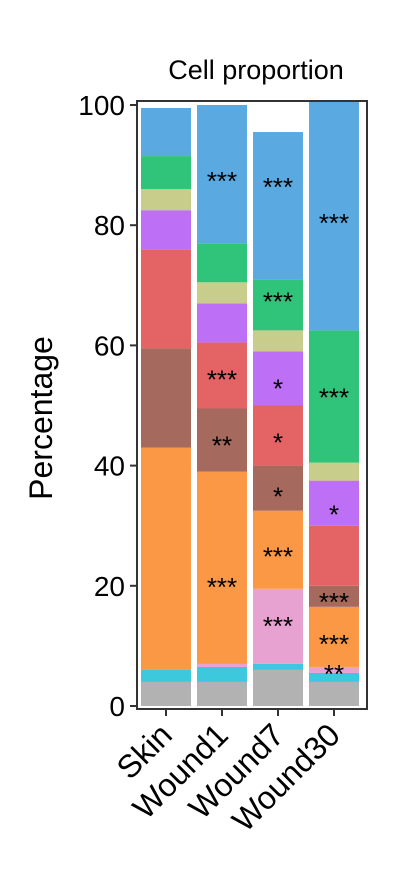  I want to click on y-axis-label: Percentage, so click(41, 418).